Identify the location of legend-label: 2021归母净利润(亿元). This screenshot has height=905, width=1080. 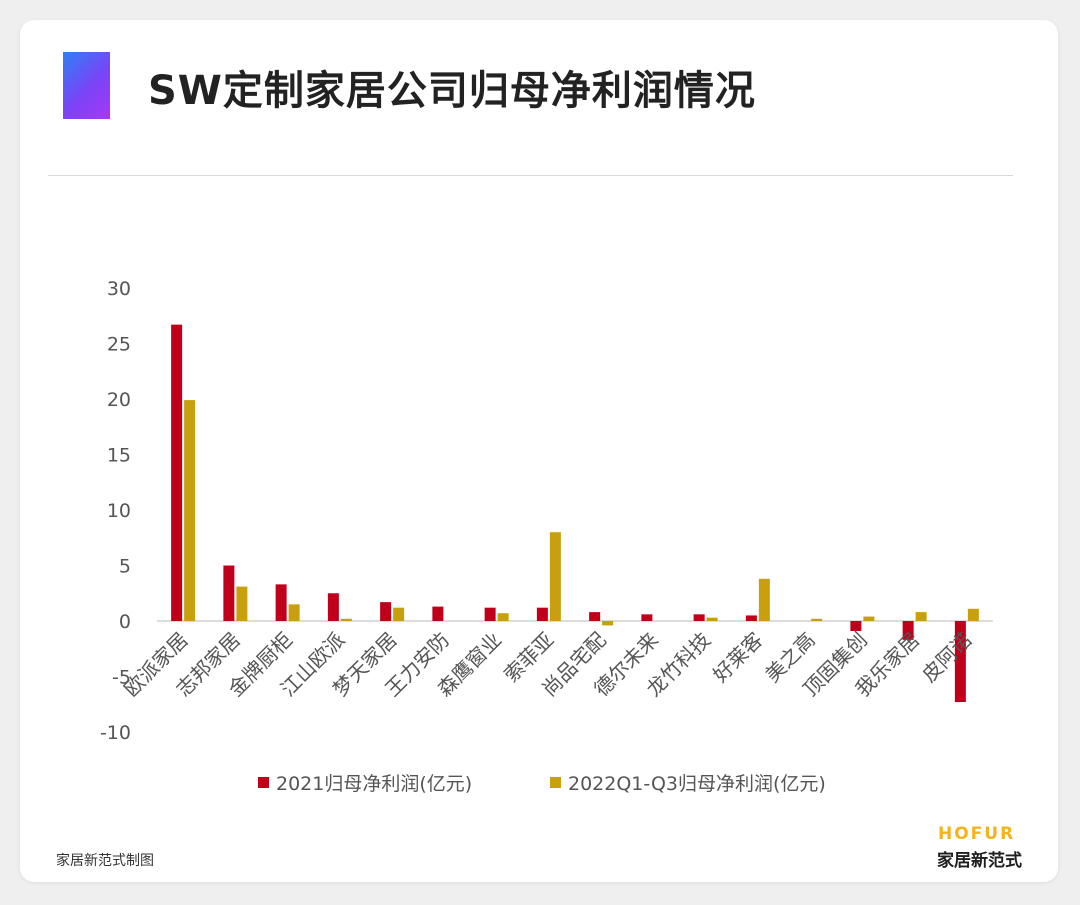
(374, 784).